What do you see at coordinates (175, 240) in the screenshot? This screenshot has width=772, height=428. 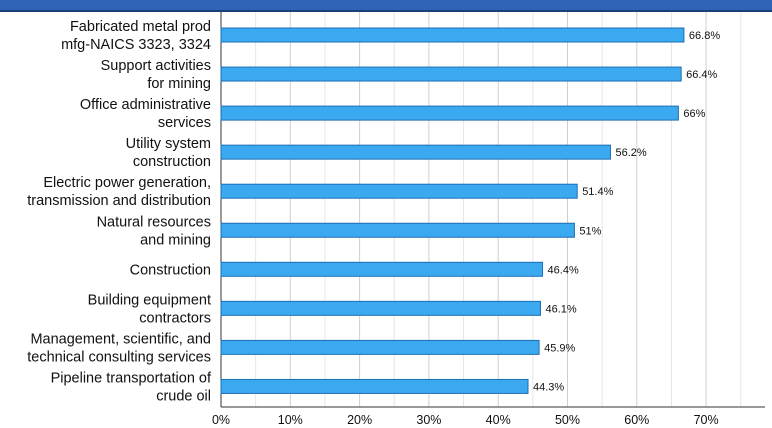 I see `category-label: and mining` at bounding box center [175, 240].